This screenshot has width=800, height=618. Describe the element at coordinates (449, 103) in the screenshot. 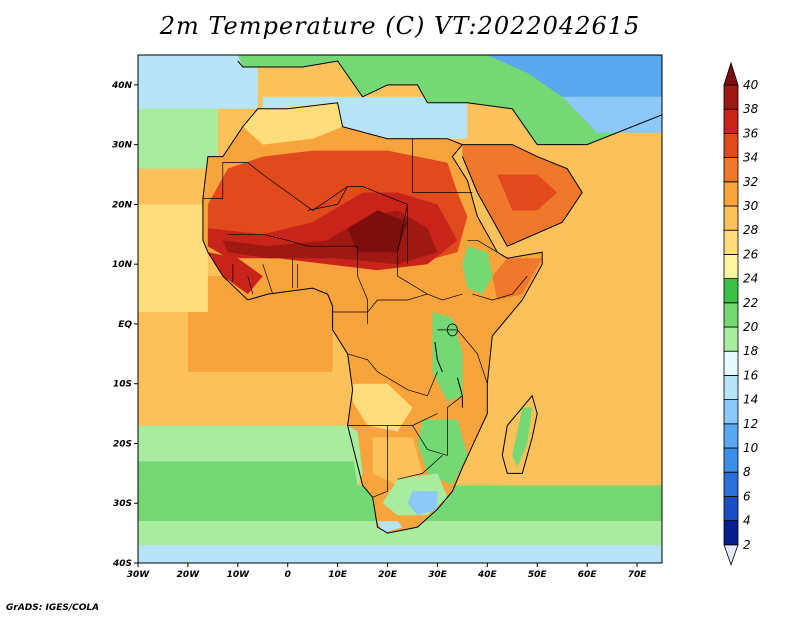

I see `europe-coastline` at that location.